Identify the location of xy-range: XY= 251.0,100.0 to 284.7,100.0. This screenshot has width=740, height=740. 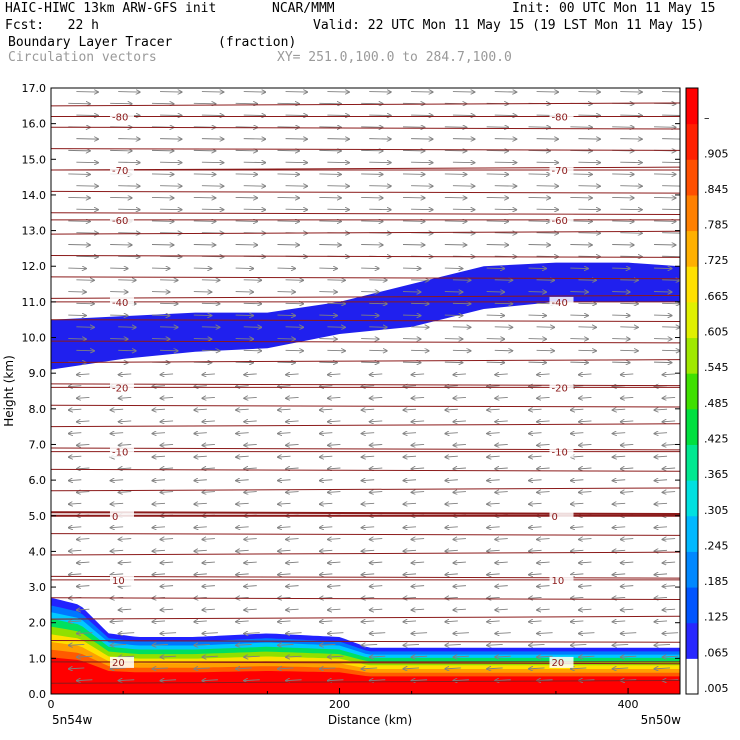
(394, 57).